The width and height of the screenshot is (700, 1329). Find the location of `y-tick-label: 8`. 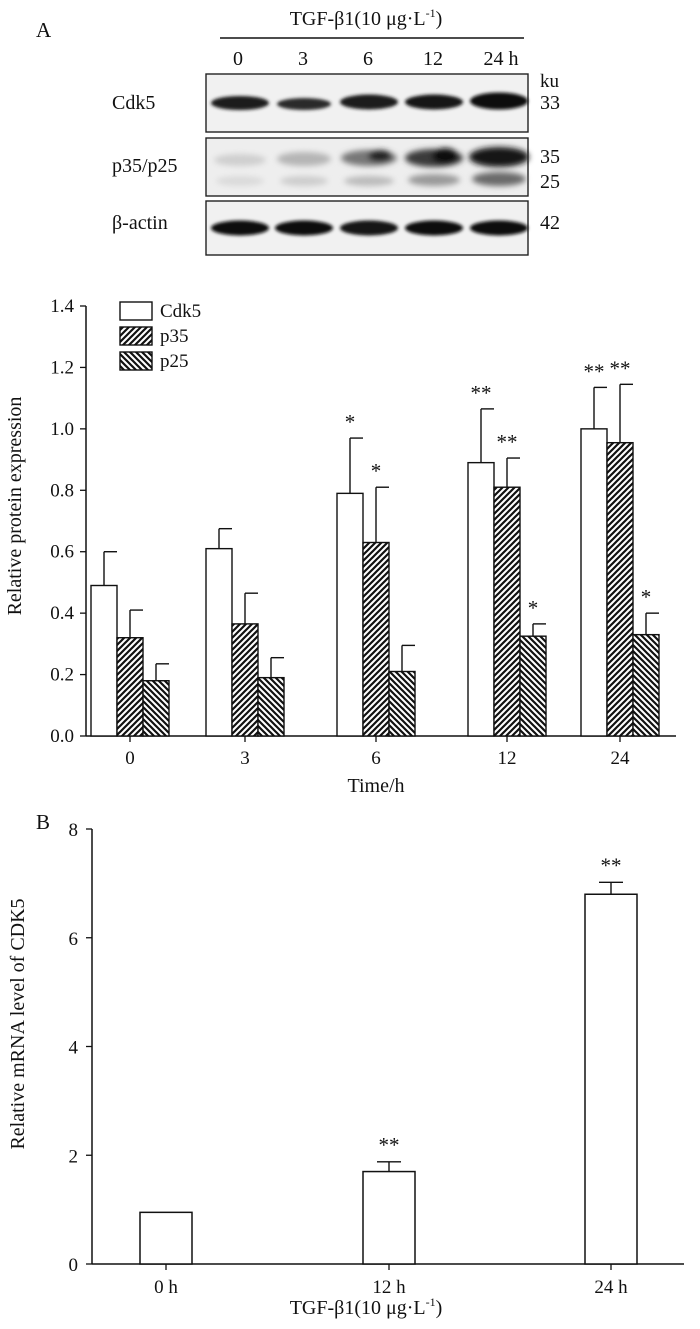

y-tick-label: 8 is located at coordinates (74, 830).